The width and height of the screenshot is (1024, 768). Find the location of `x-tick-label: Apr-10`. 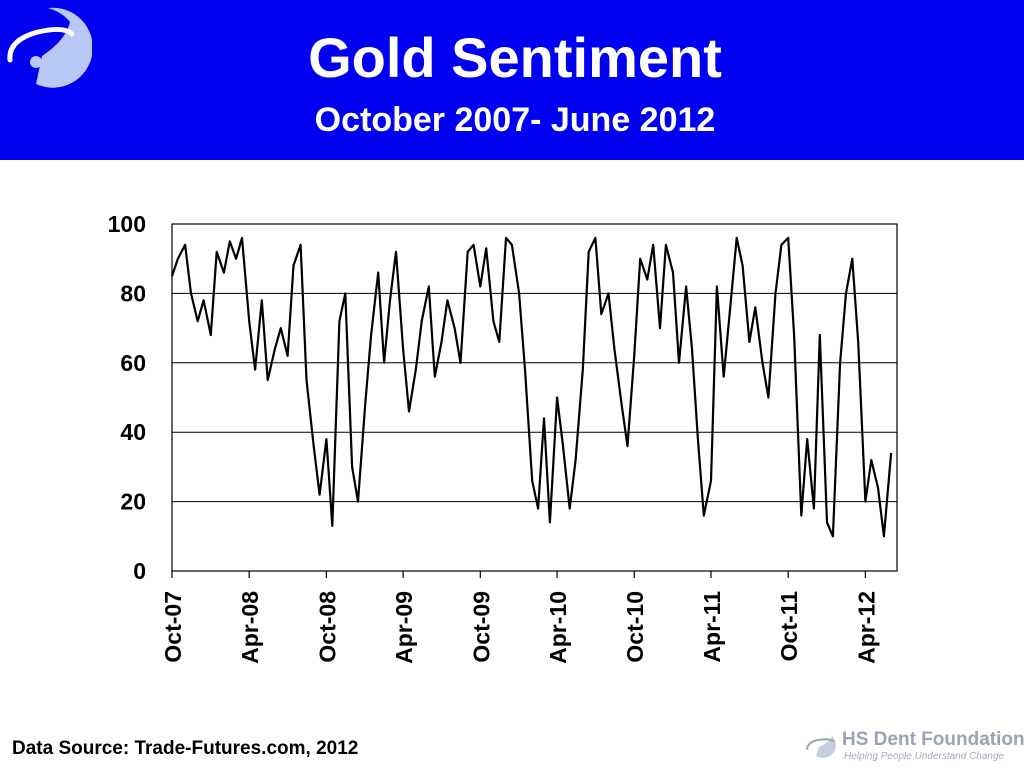

x-tick-label: Apr-10 is located at coordinates (558, 627).